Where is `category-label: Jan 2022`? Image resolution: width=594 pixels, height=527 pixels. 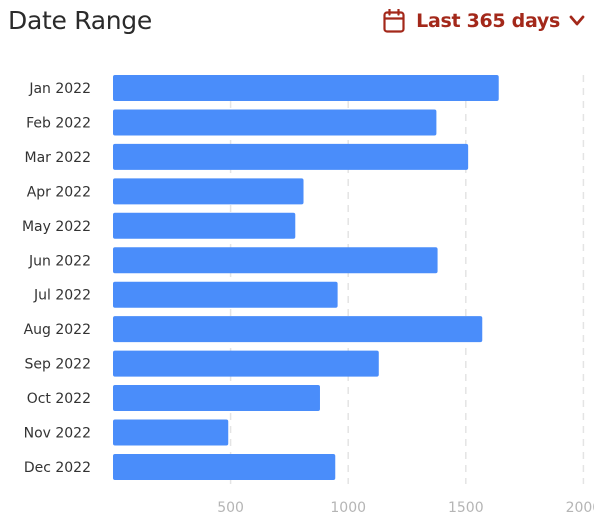
category-label: Jan 2022 is located at coordinates (59, 89).